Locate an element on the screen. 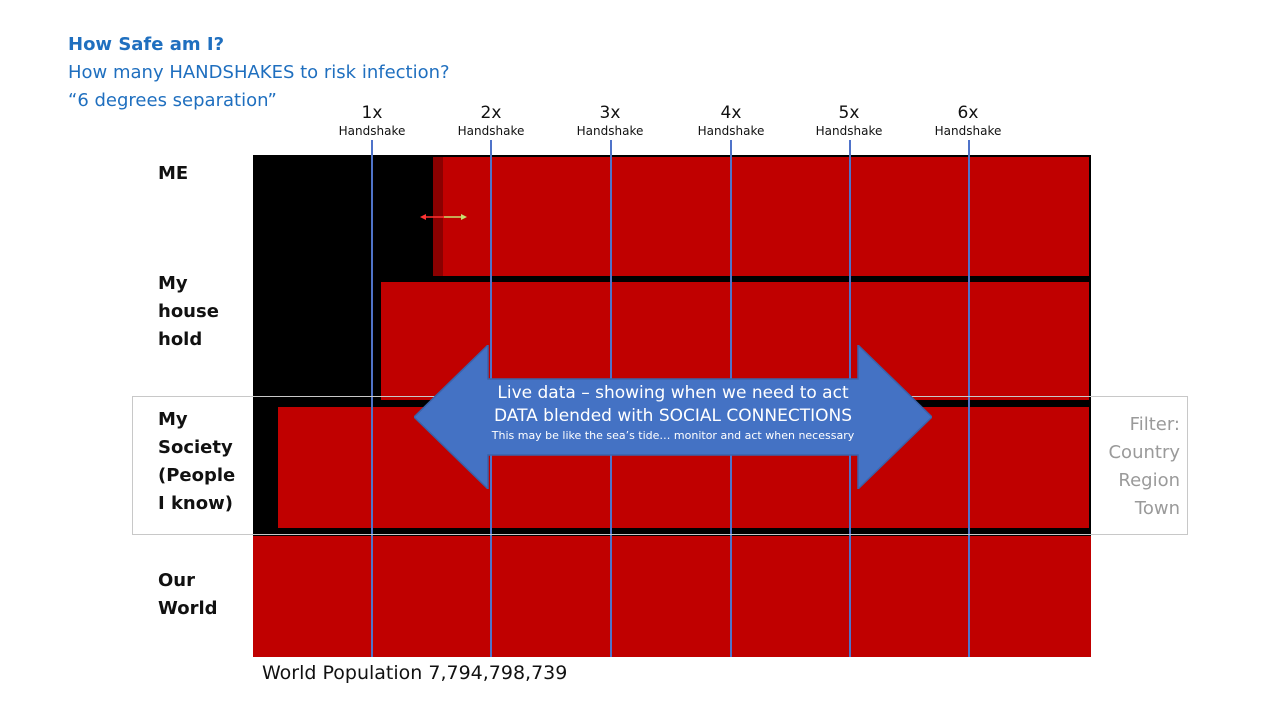  row-label-household: My house hold is located at coordinates (188, 312).